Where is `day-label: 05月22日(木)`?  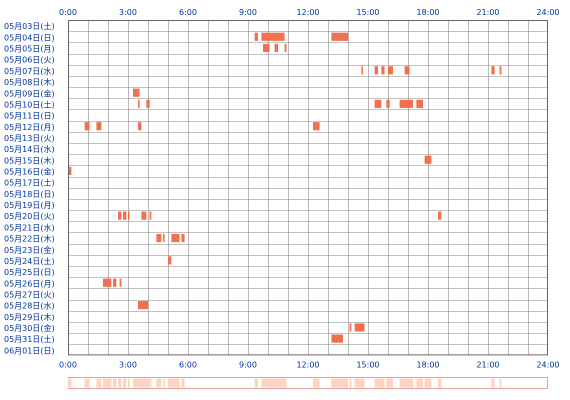 day-label: 05月22日(木) is located at coordinates (29, 239).